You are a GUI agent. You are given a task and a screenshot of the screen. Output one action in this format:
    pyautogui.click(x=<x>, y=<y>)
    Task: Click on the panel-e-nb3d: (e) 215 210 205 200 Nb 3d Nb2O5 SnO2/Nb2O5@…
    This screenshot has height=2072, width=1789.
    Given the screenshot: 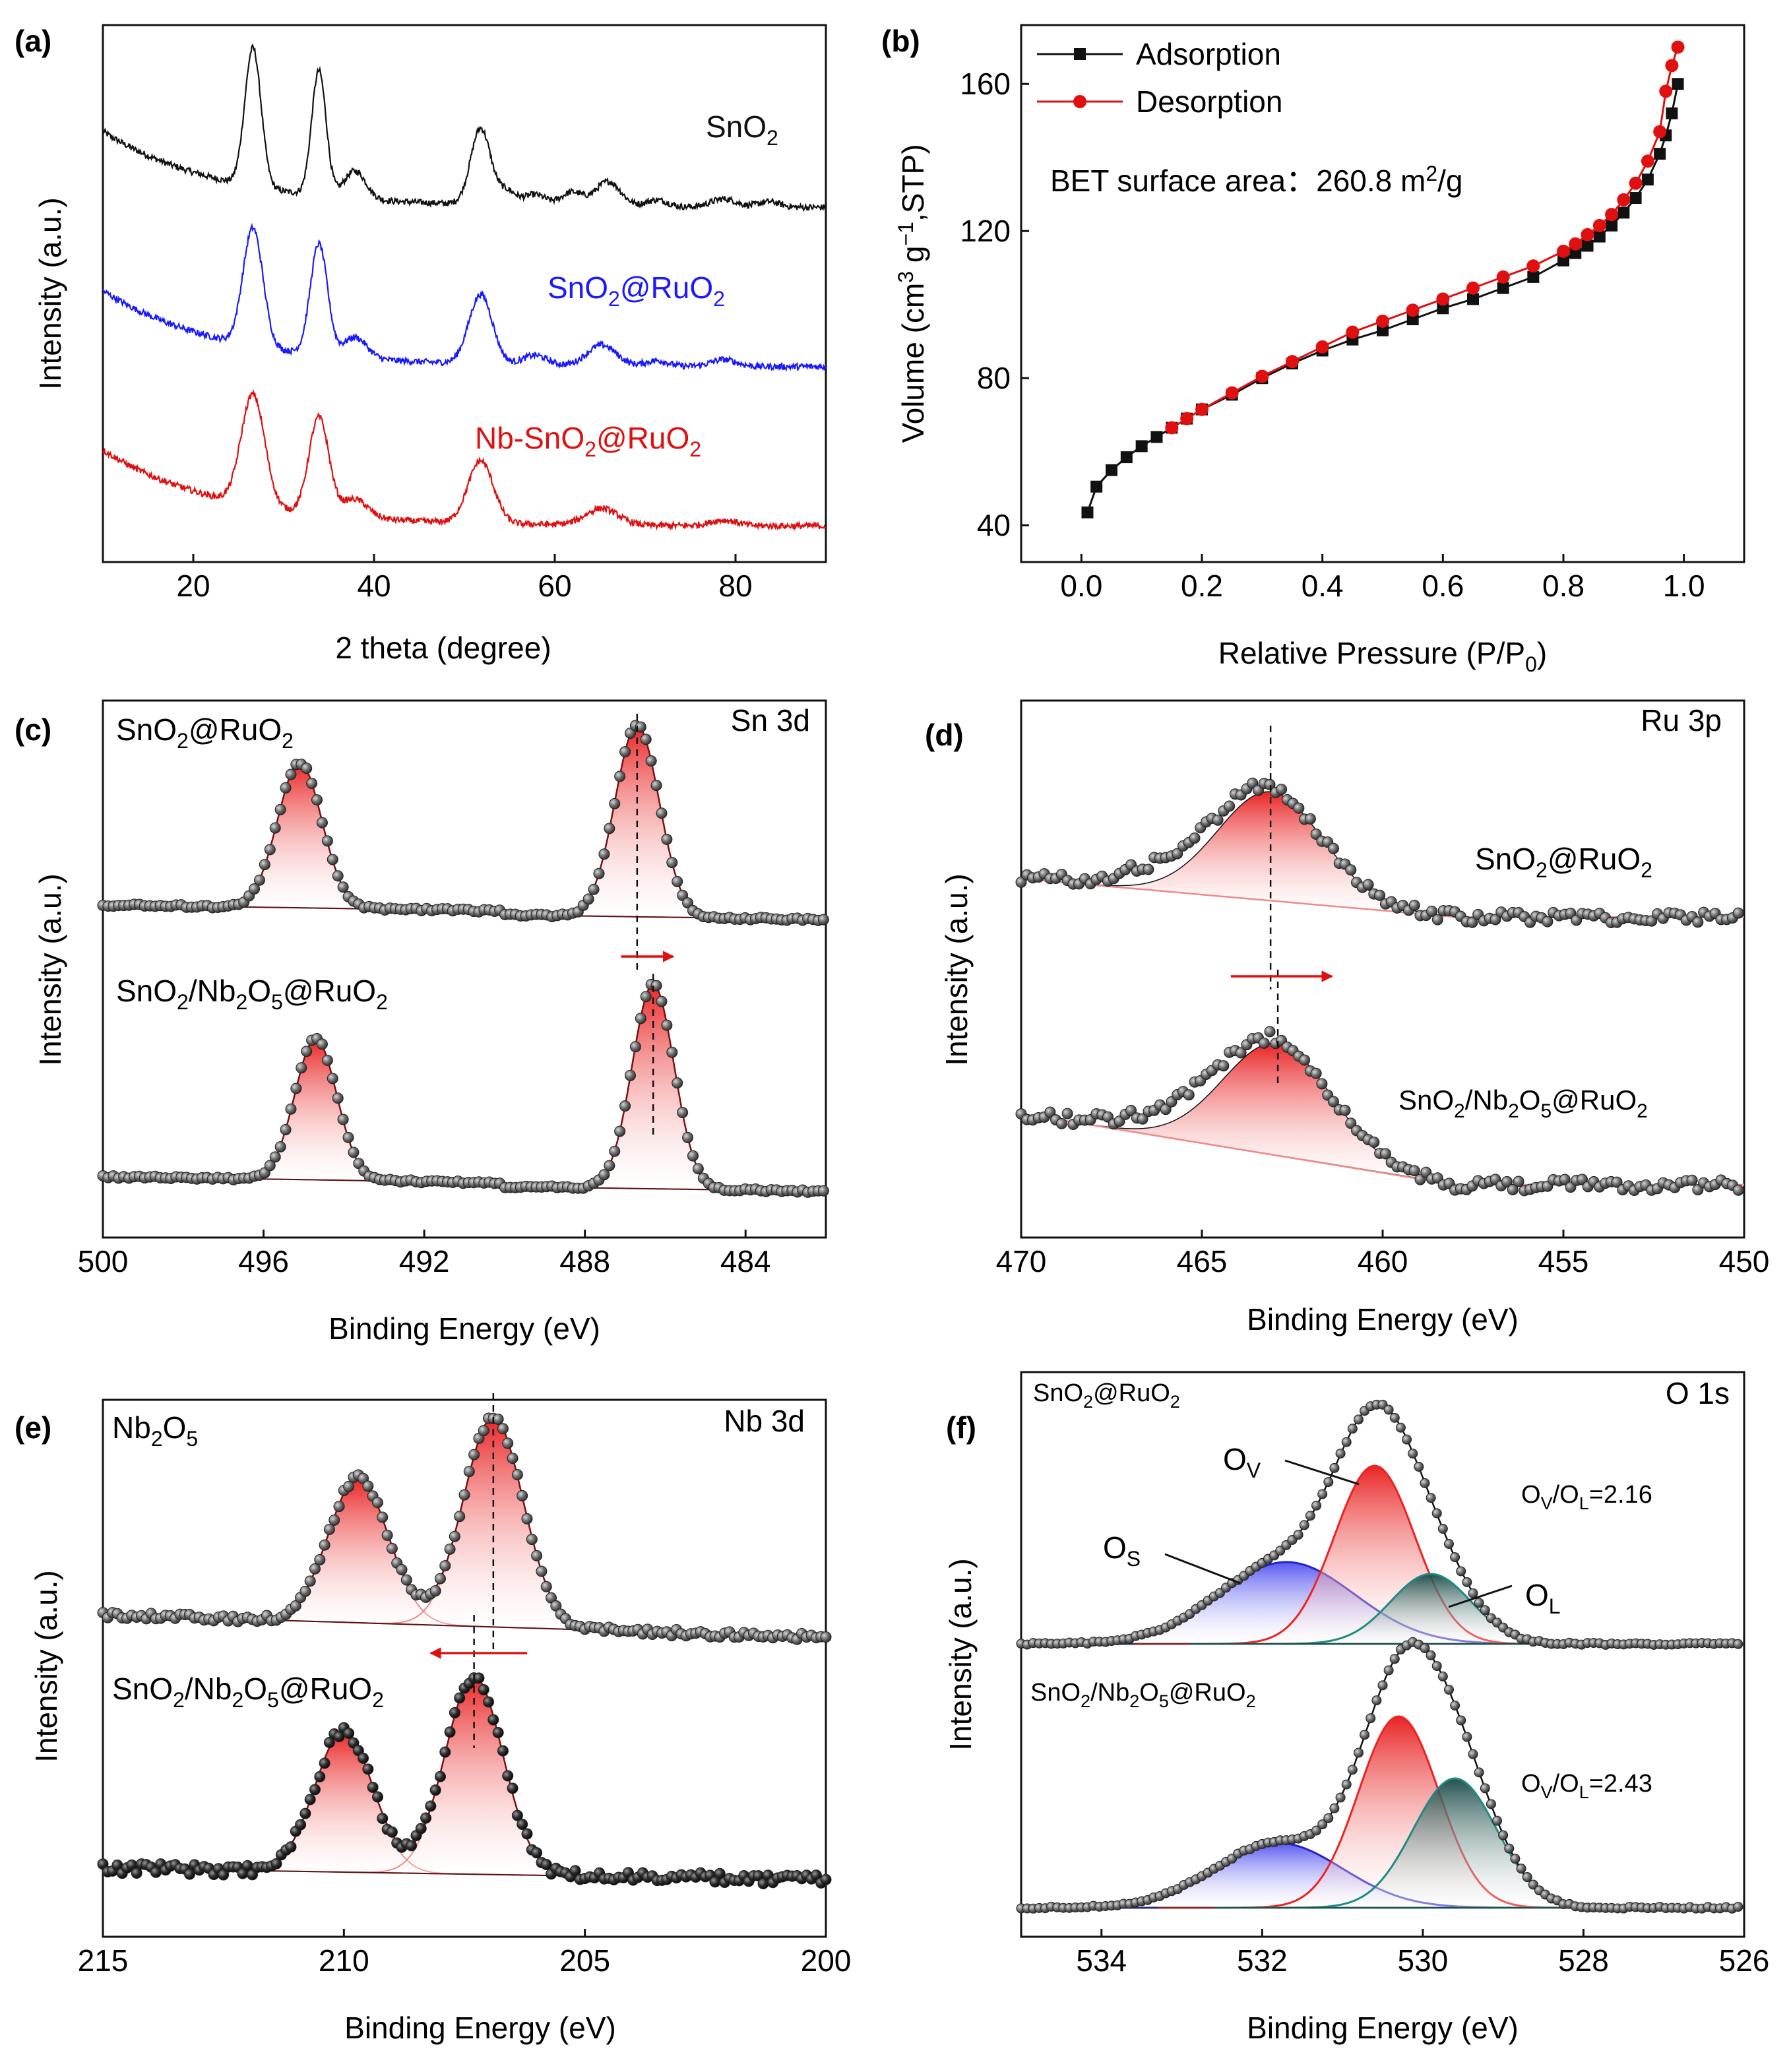 What is the action you would take?
    pyautogui.click(x=433, y=1719)
    